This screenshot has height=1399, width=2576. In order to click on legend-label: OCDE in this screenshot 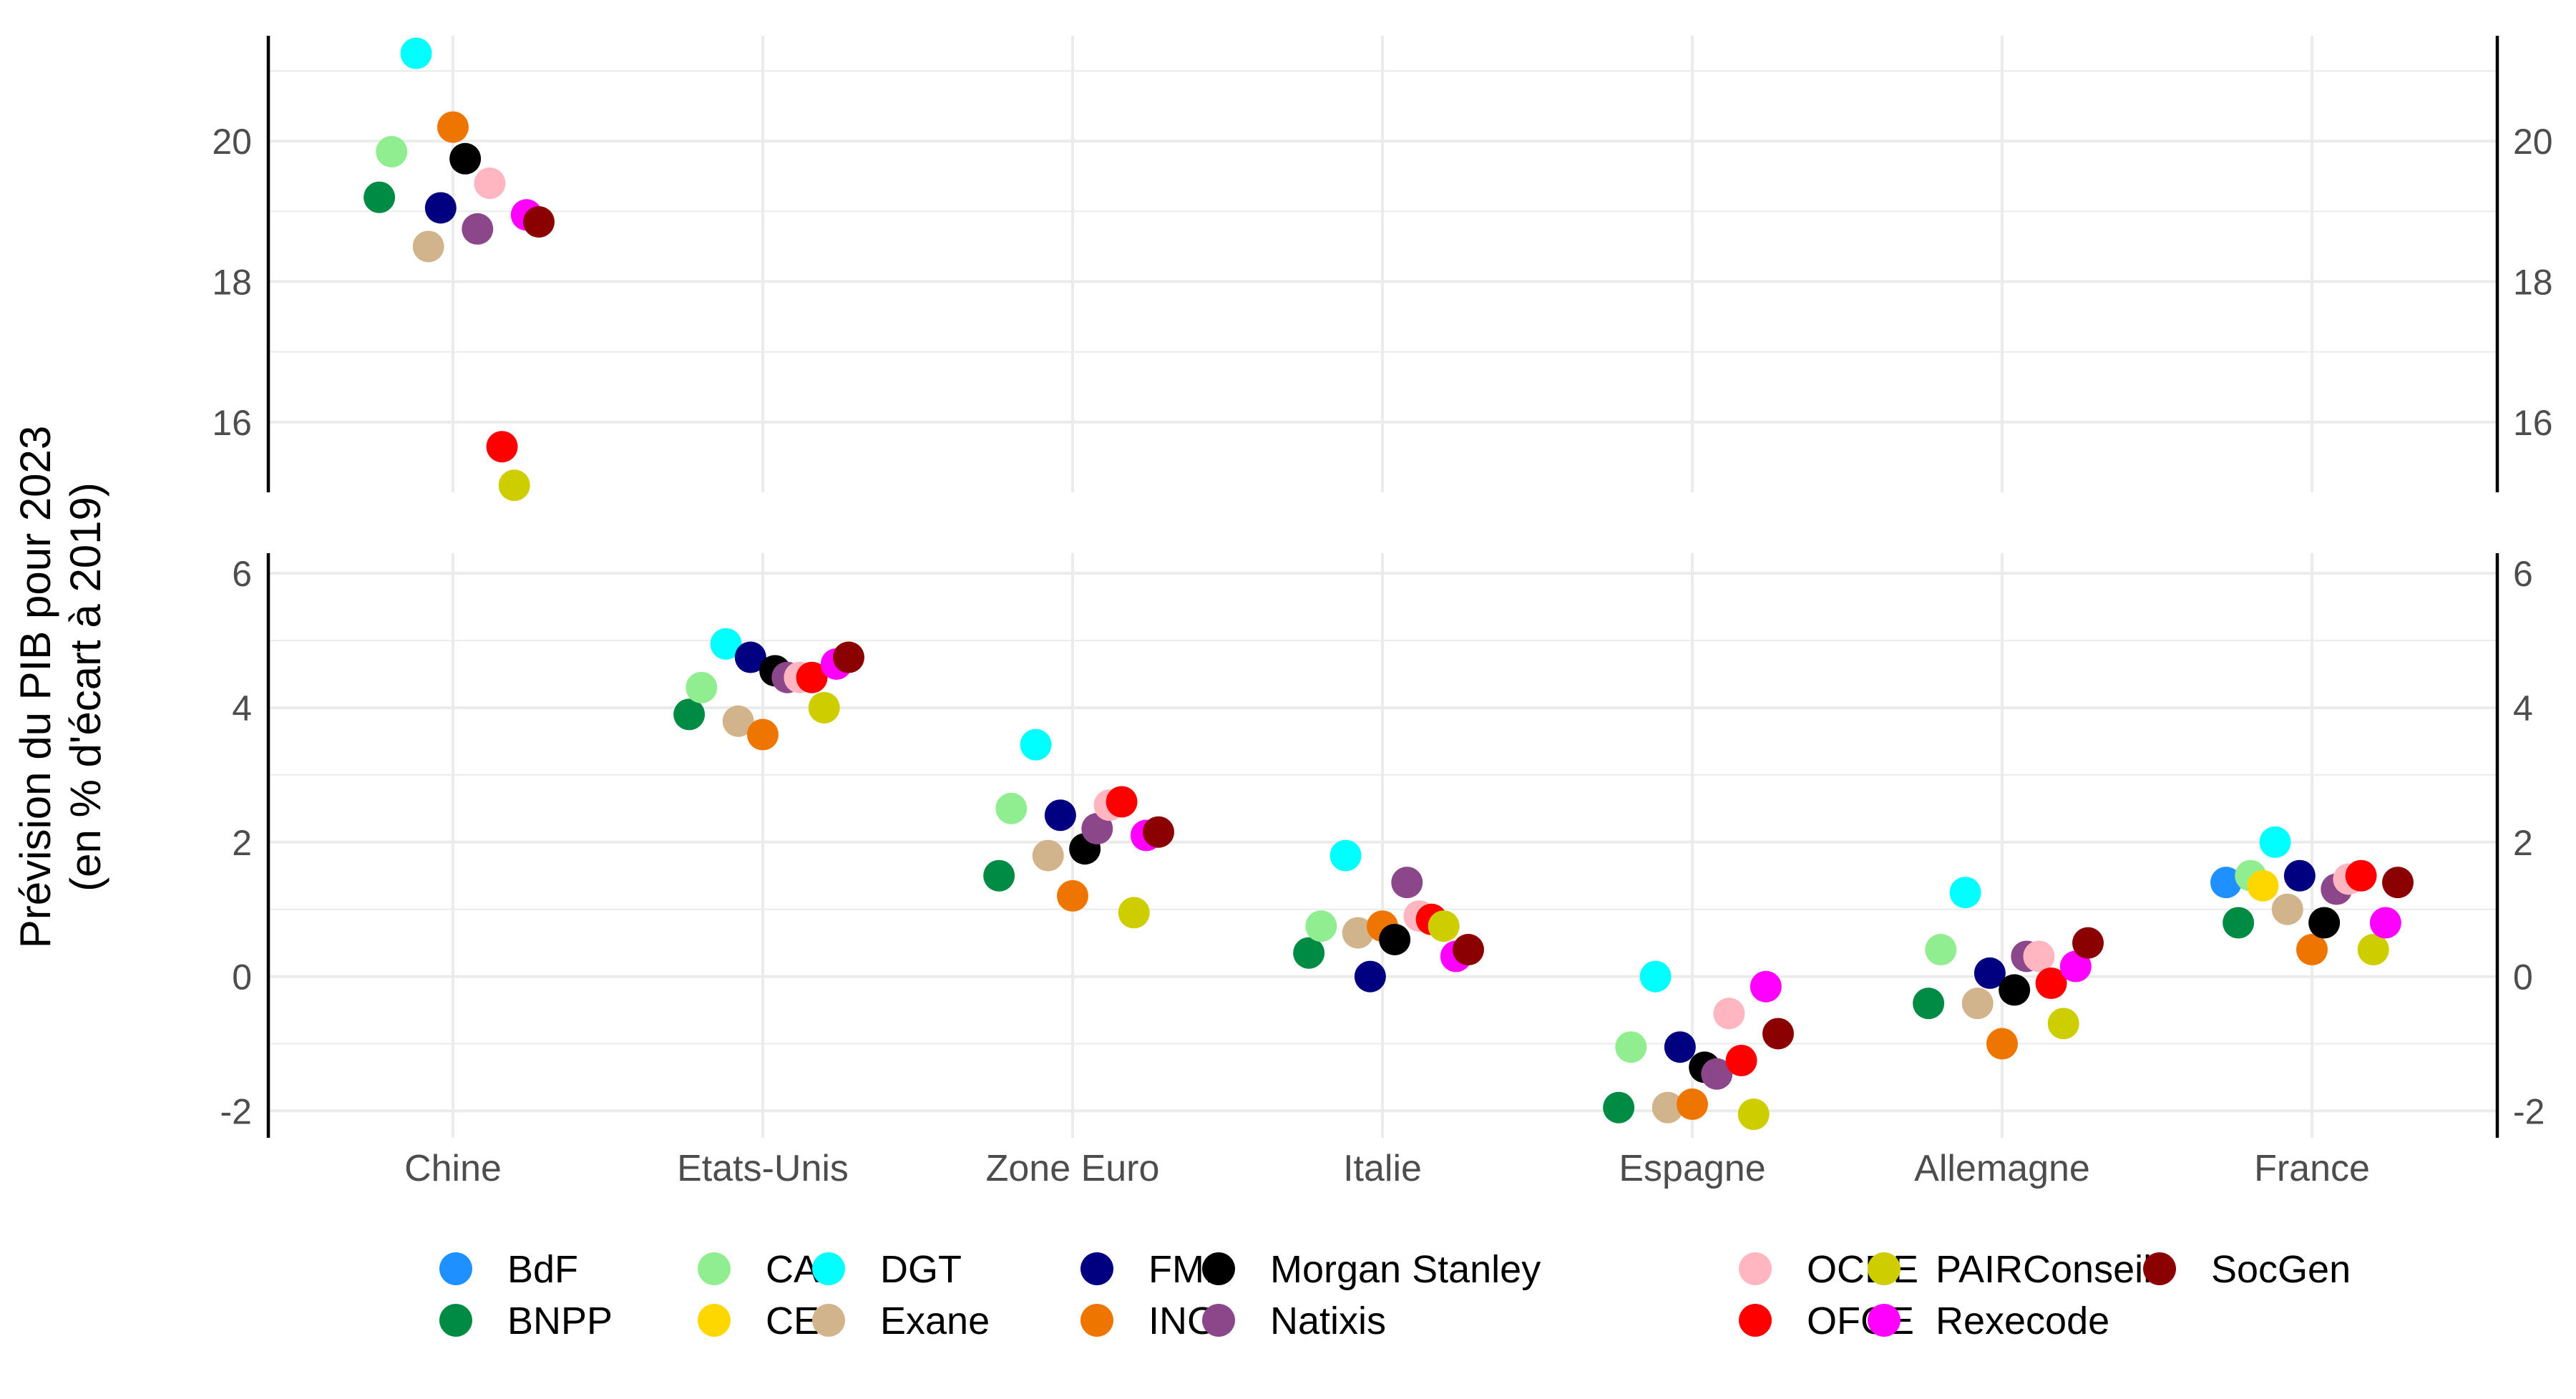, I will do `click(1862, 1269)`.